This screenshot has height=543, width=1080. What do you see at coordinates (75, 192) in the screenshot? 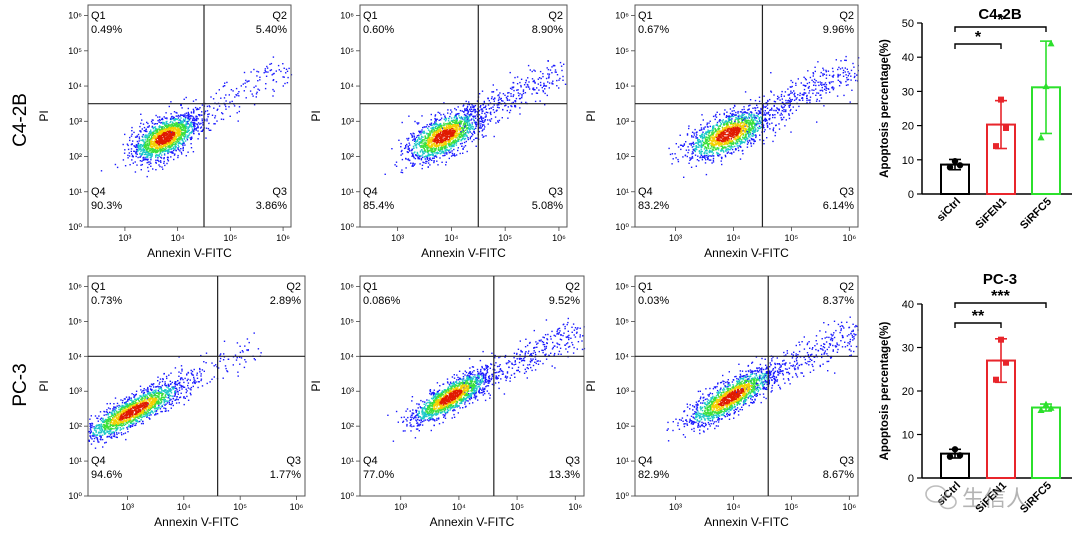
I see `y-tick-label: 10¹` at bounding box center [75, 192].